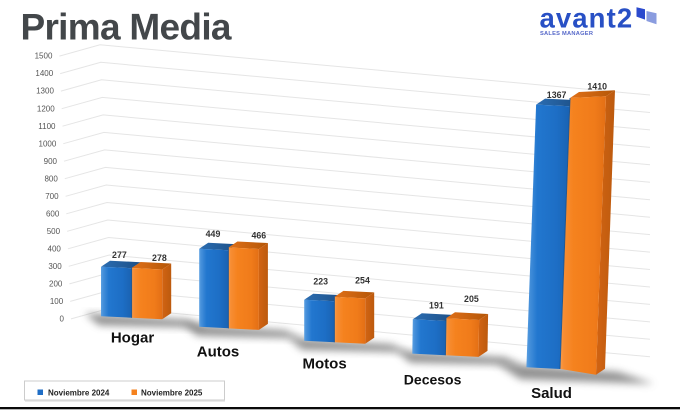 The height and width of the screenshot is (418, 680). What do you see at coordinates (54, 231) in the screenshot?
I see `svg-text: 500` at bounding box center [54, 231].